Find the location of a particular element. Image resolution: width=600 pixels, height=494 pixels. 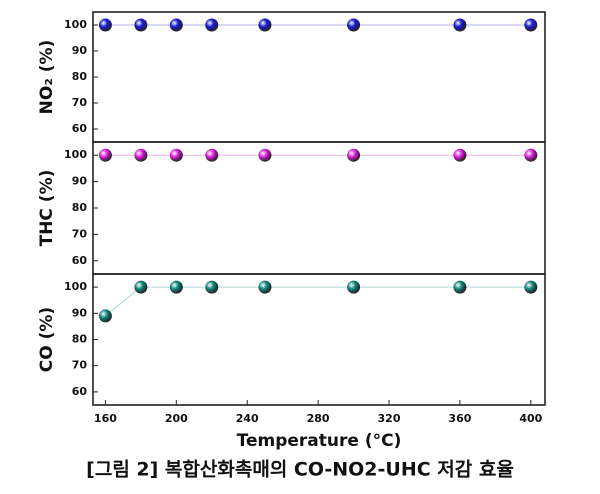

x-tick-label: 160 is located at coordinates (105, 418).